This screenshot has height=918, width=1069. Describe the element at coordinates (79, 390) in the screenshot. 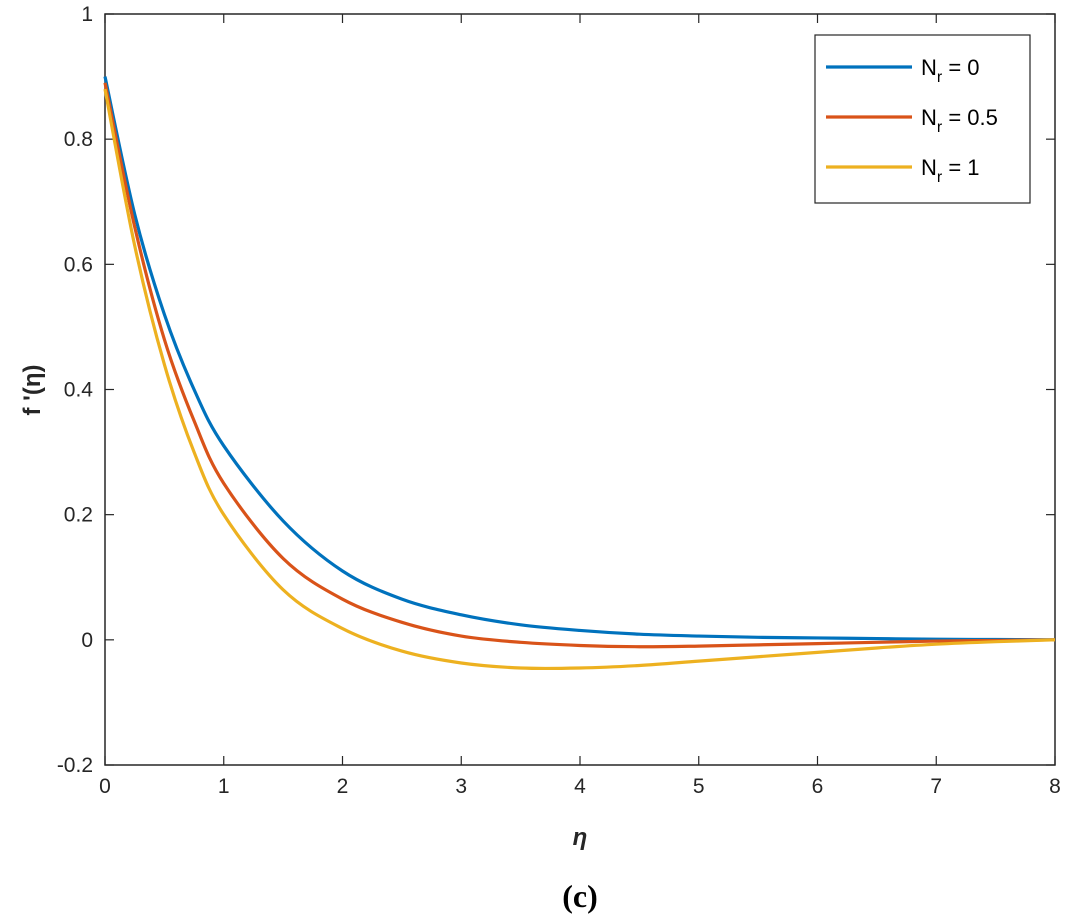

I see `y-tick-label: 0.4` at that location.